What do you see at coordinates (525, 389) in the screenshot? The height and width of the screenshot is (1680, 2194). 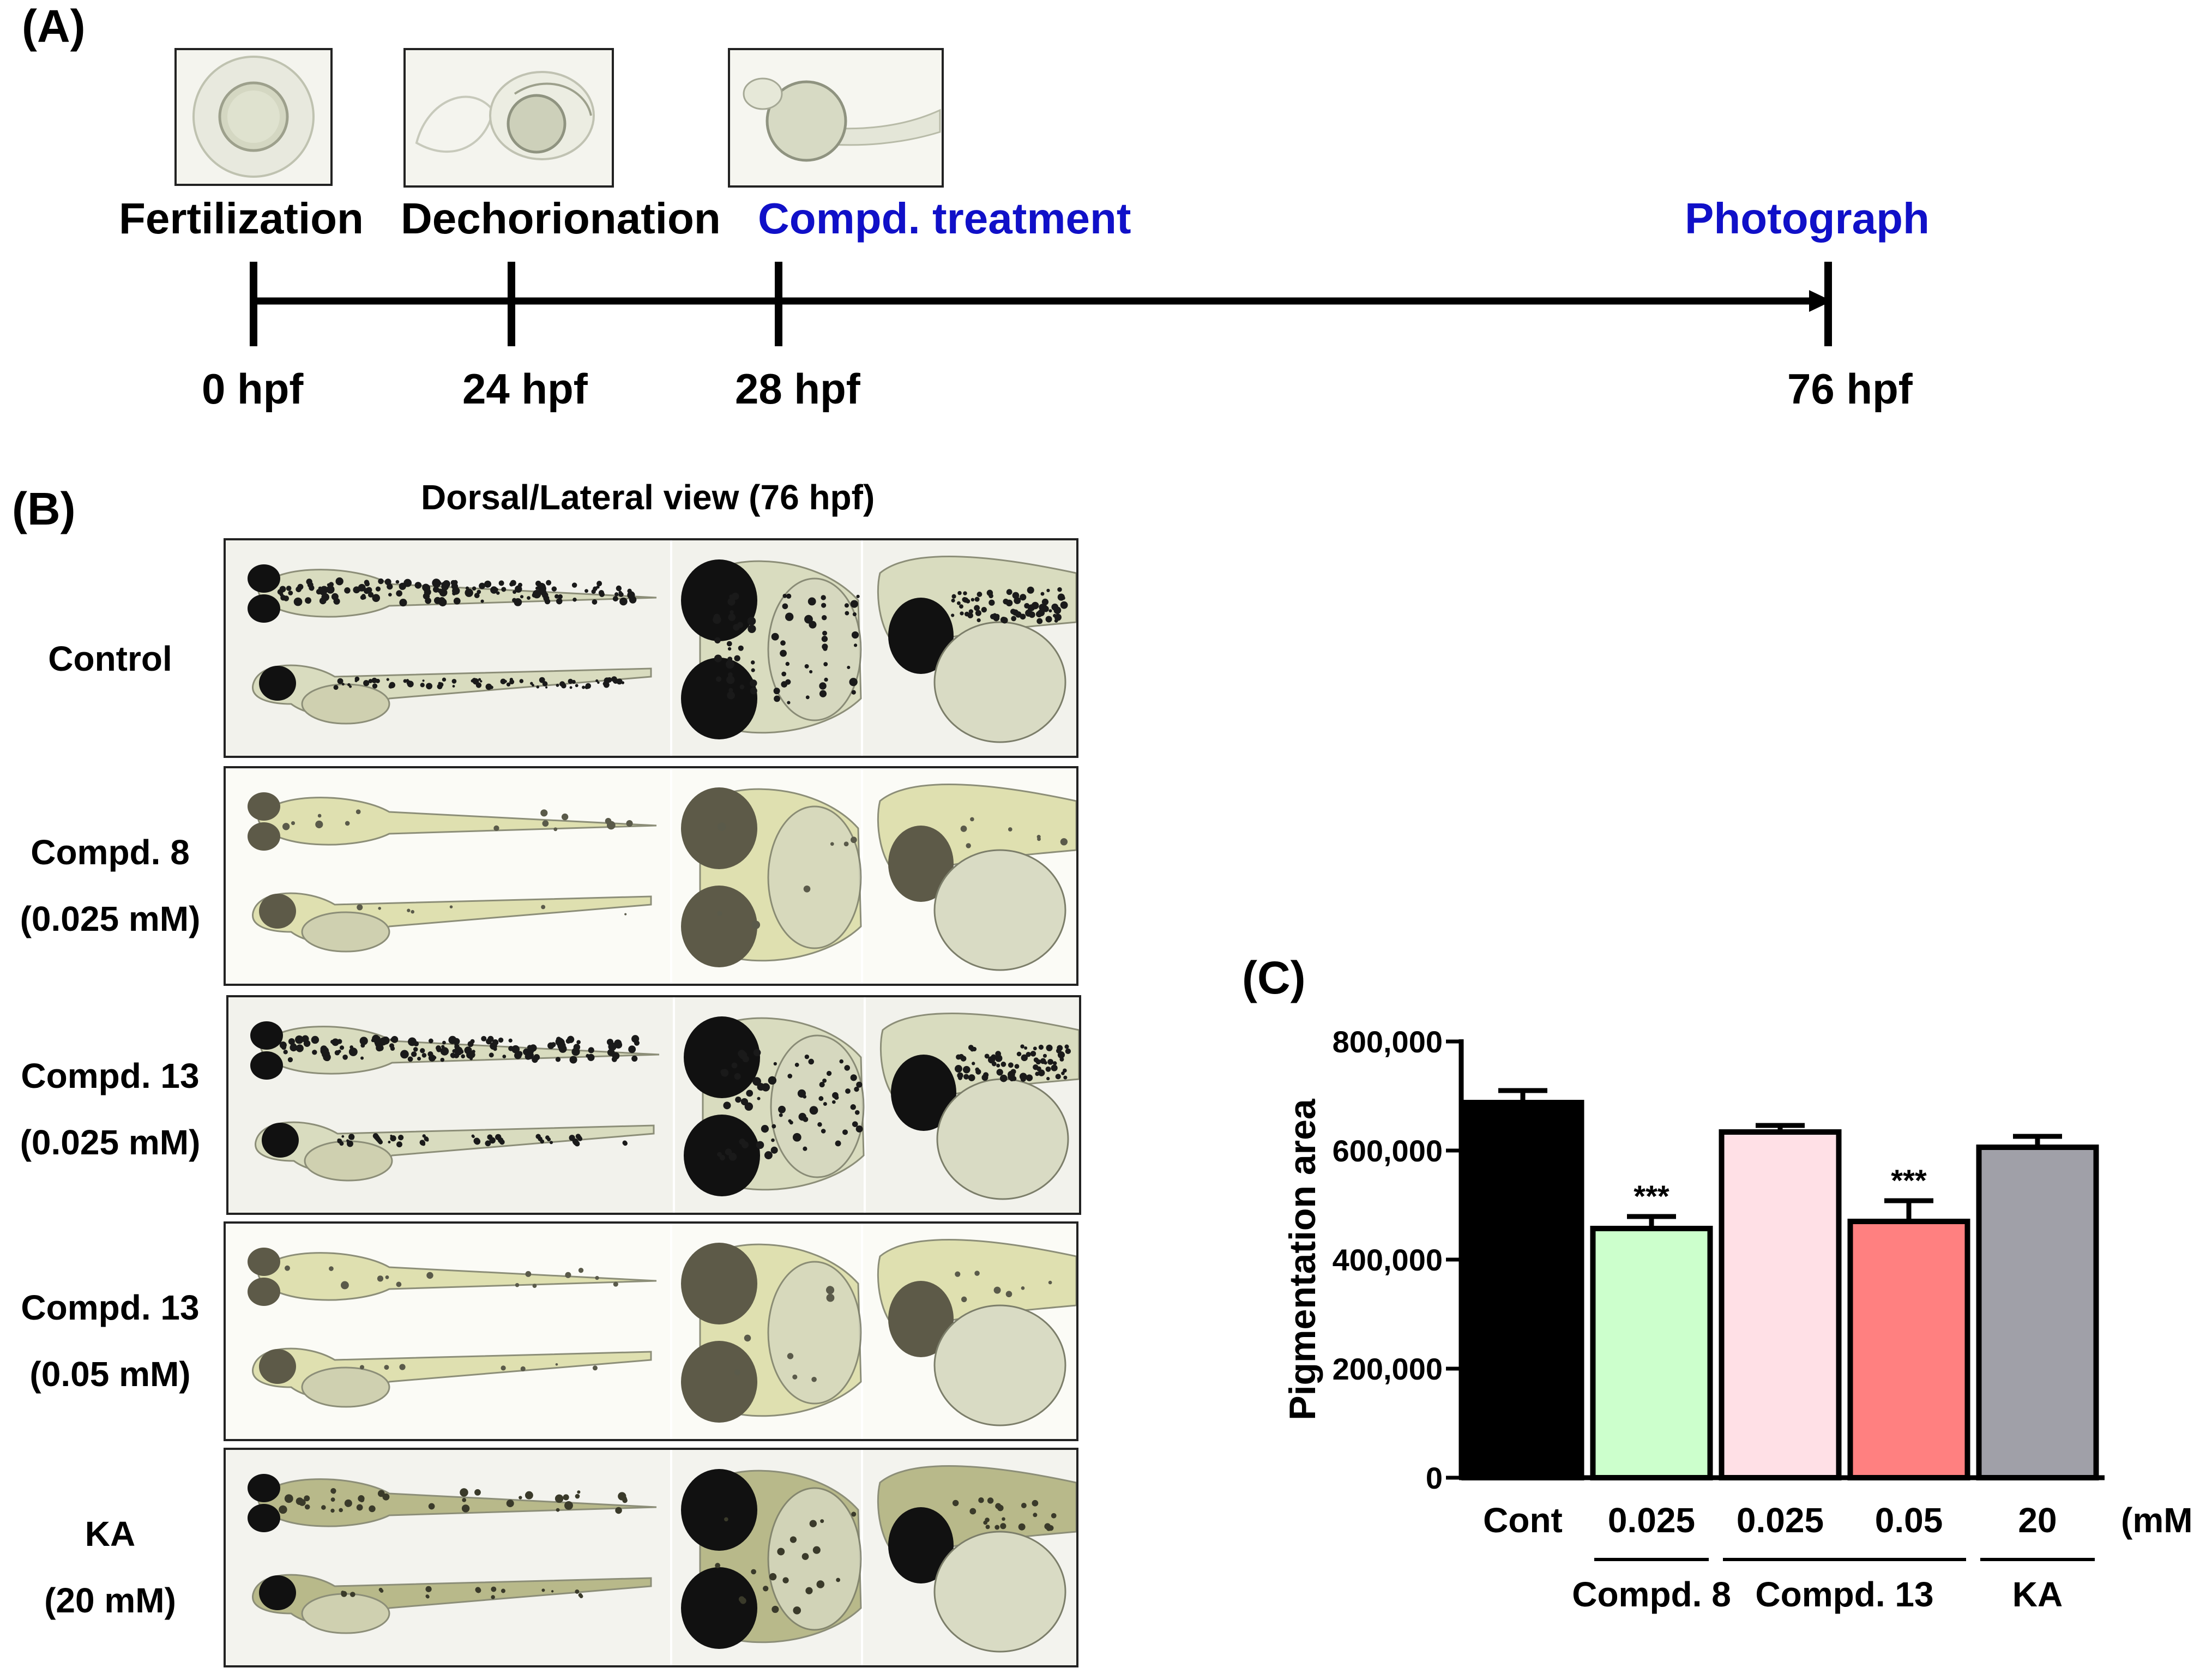 I see `time-label-24: 24 hpf` at bounding box center [525, 389].